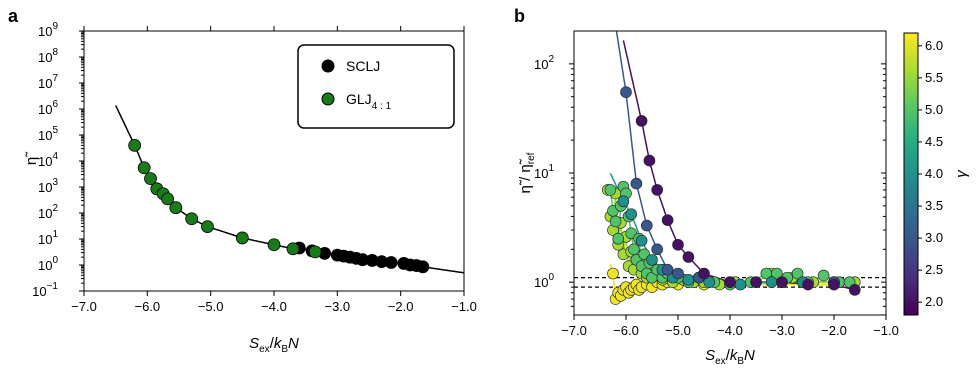 The width and height of the screenshot is (976, 372). Describe the element at coordinates (363, 66) in the screenshot. I see `legend-label-sclj: SCLJ` at that location.